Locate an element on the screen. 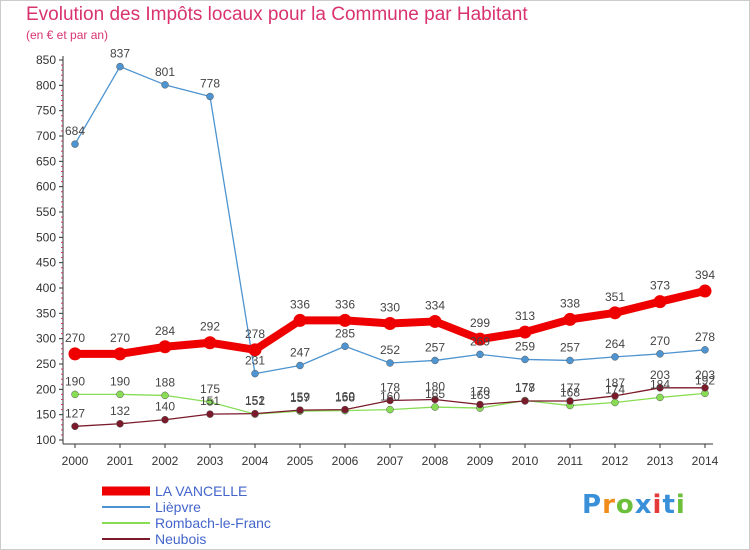 Image resolution: width=750 pixels, height=550 pixels. logo-letter: x is located at coordinates (643, 505).